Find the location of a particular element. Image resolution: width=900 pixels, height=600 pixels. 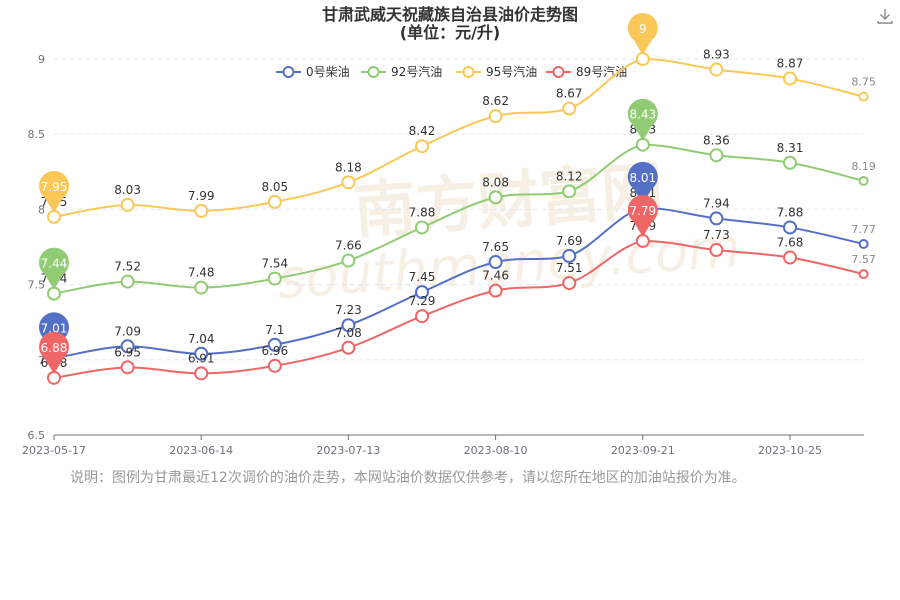

max-min-pin: 8.43 is located at coordinates (642, 119).